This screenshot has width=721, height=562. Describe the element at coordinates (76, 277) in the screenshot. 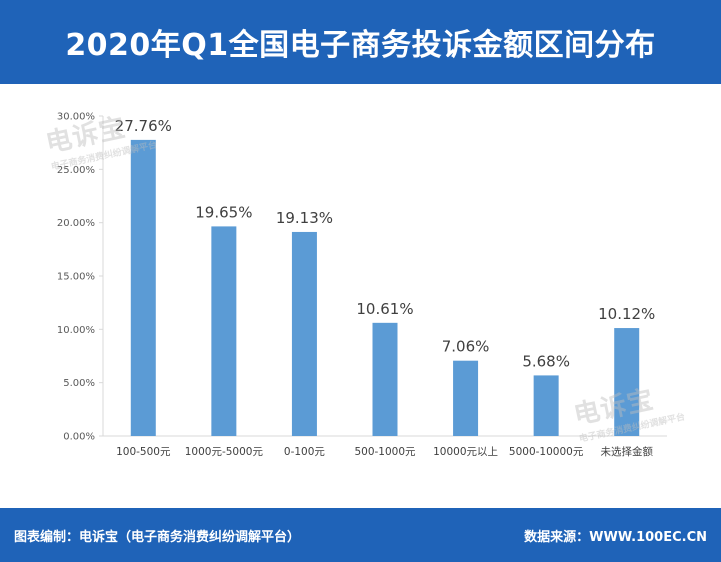

I see `y-tick-label: 15.00%` at that location.